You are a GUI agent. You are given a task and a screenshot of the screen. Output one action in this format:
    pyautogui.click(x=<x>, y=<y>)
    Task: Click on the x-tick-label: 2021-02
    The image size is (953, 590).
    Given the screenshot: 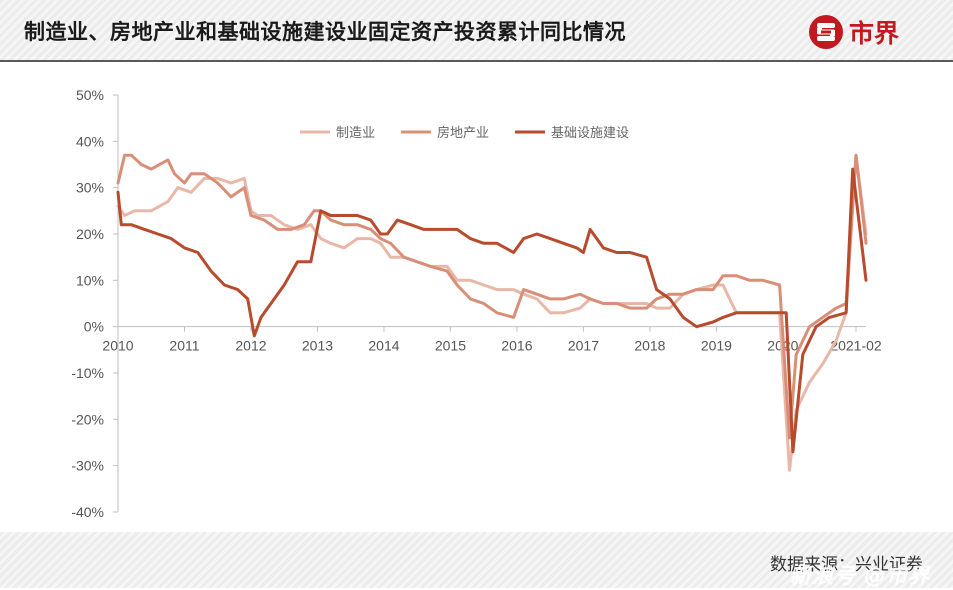 What is the action you would take?
    pyautogui.click(x=856, y=346)
    